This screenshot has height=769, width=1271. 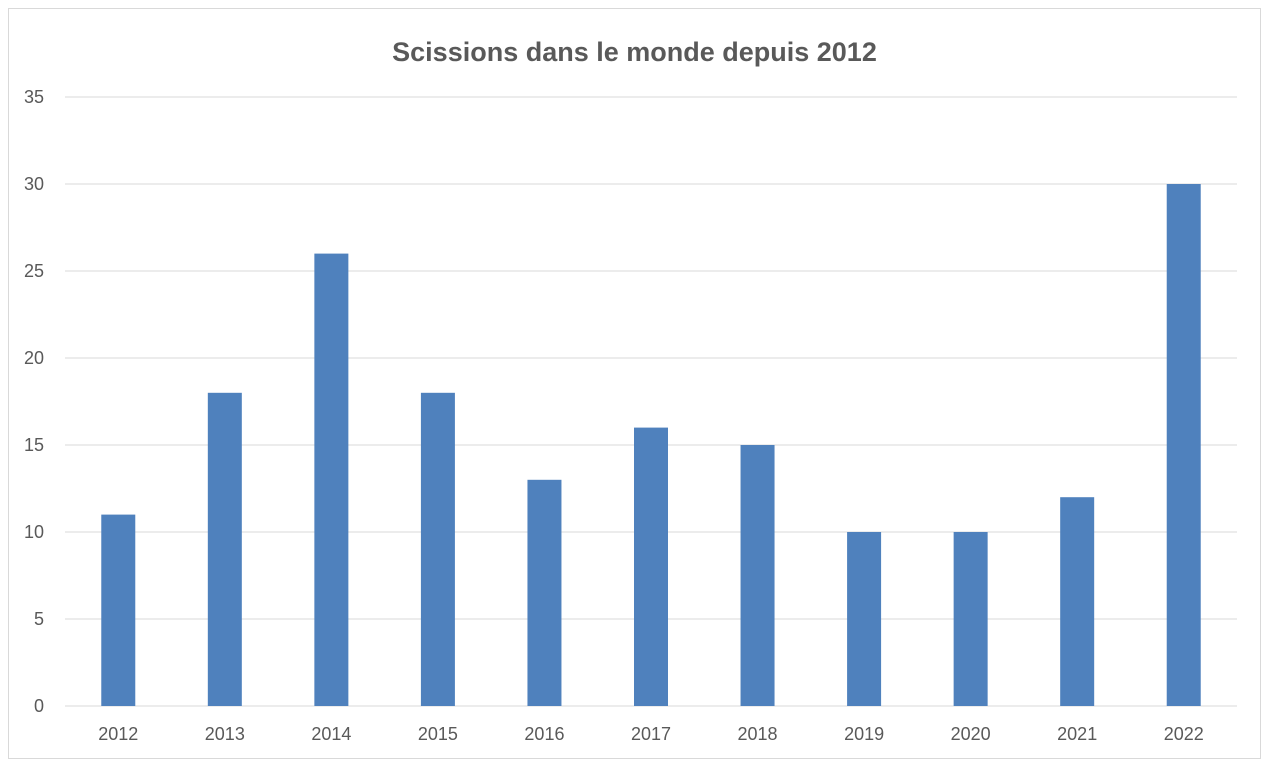 What do you see at coordinates (757, 575) in the screenshot?
I see `bar-2018` at bounding box center [757, 575].